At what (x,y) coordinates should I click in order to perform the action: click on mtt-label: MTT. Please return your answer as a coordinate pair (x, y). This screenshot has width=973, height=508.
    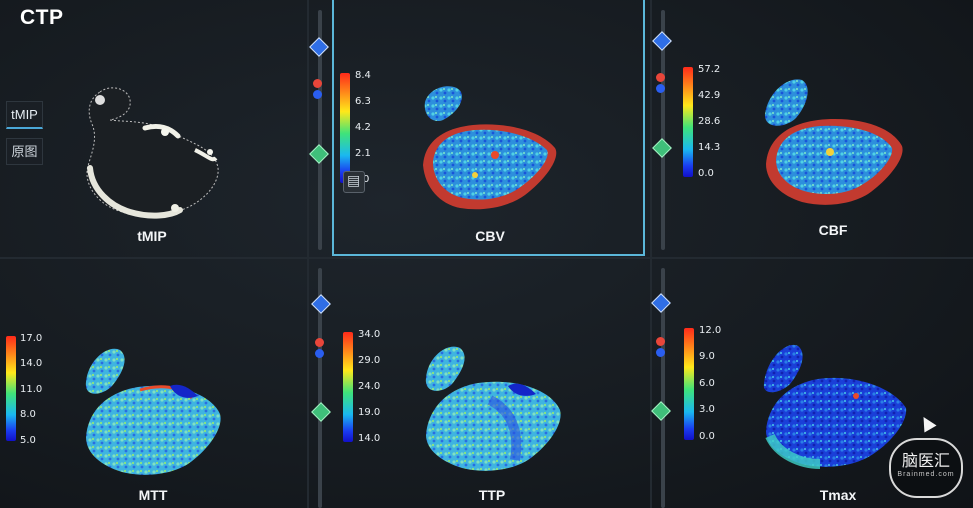
    Looking at the image, I should click on (153, 495).